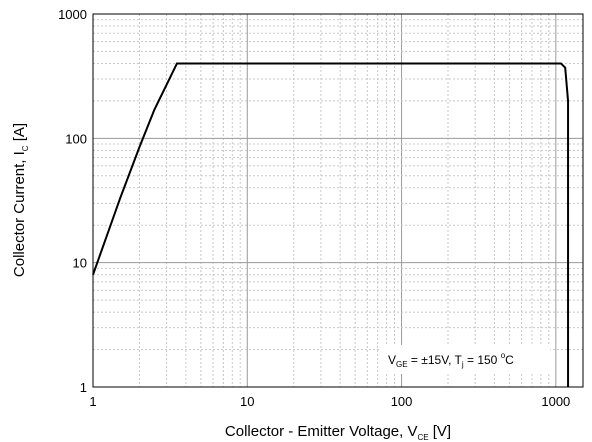 The height and width of the screenshot is (442, 592). What do you see at coordinates (80, 263) in the screenshot?
I see `y-tick-label: 10` at bounding box center [80, 263].